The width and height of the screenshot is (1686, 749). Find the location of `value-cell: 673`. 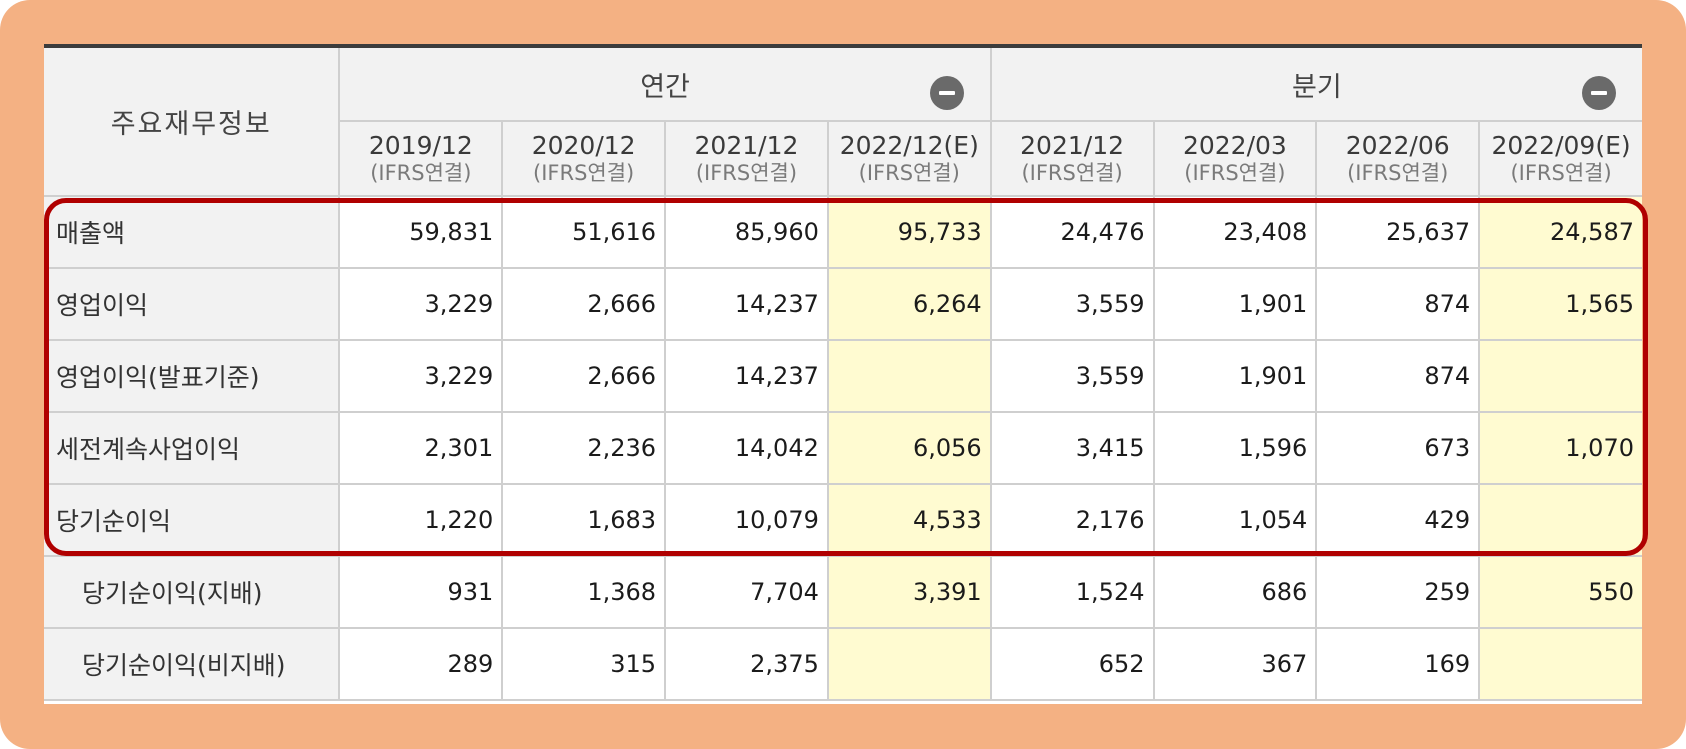

value-cell: 673 is located at coordinates (1398, 448).